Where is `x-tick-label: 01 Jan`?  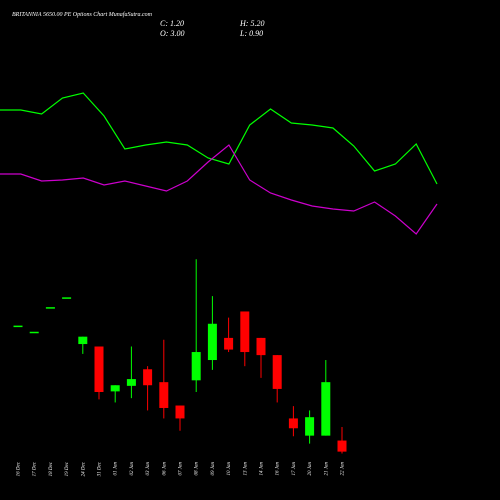
x-tick-label: 01 Jan is located at coordinates (116, 469).